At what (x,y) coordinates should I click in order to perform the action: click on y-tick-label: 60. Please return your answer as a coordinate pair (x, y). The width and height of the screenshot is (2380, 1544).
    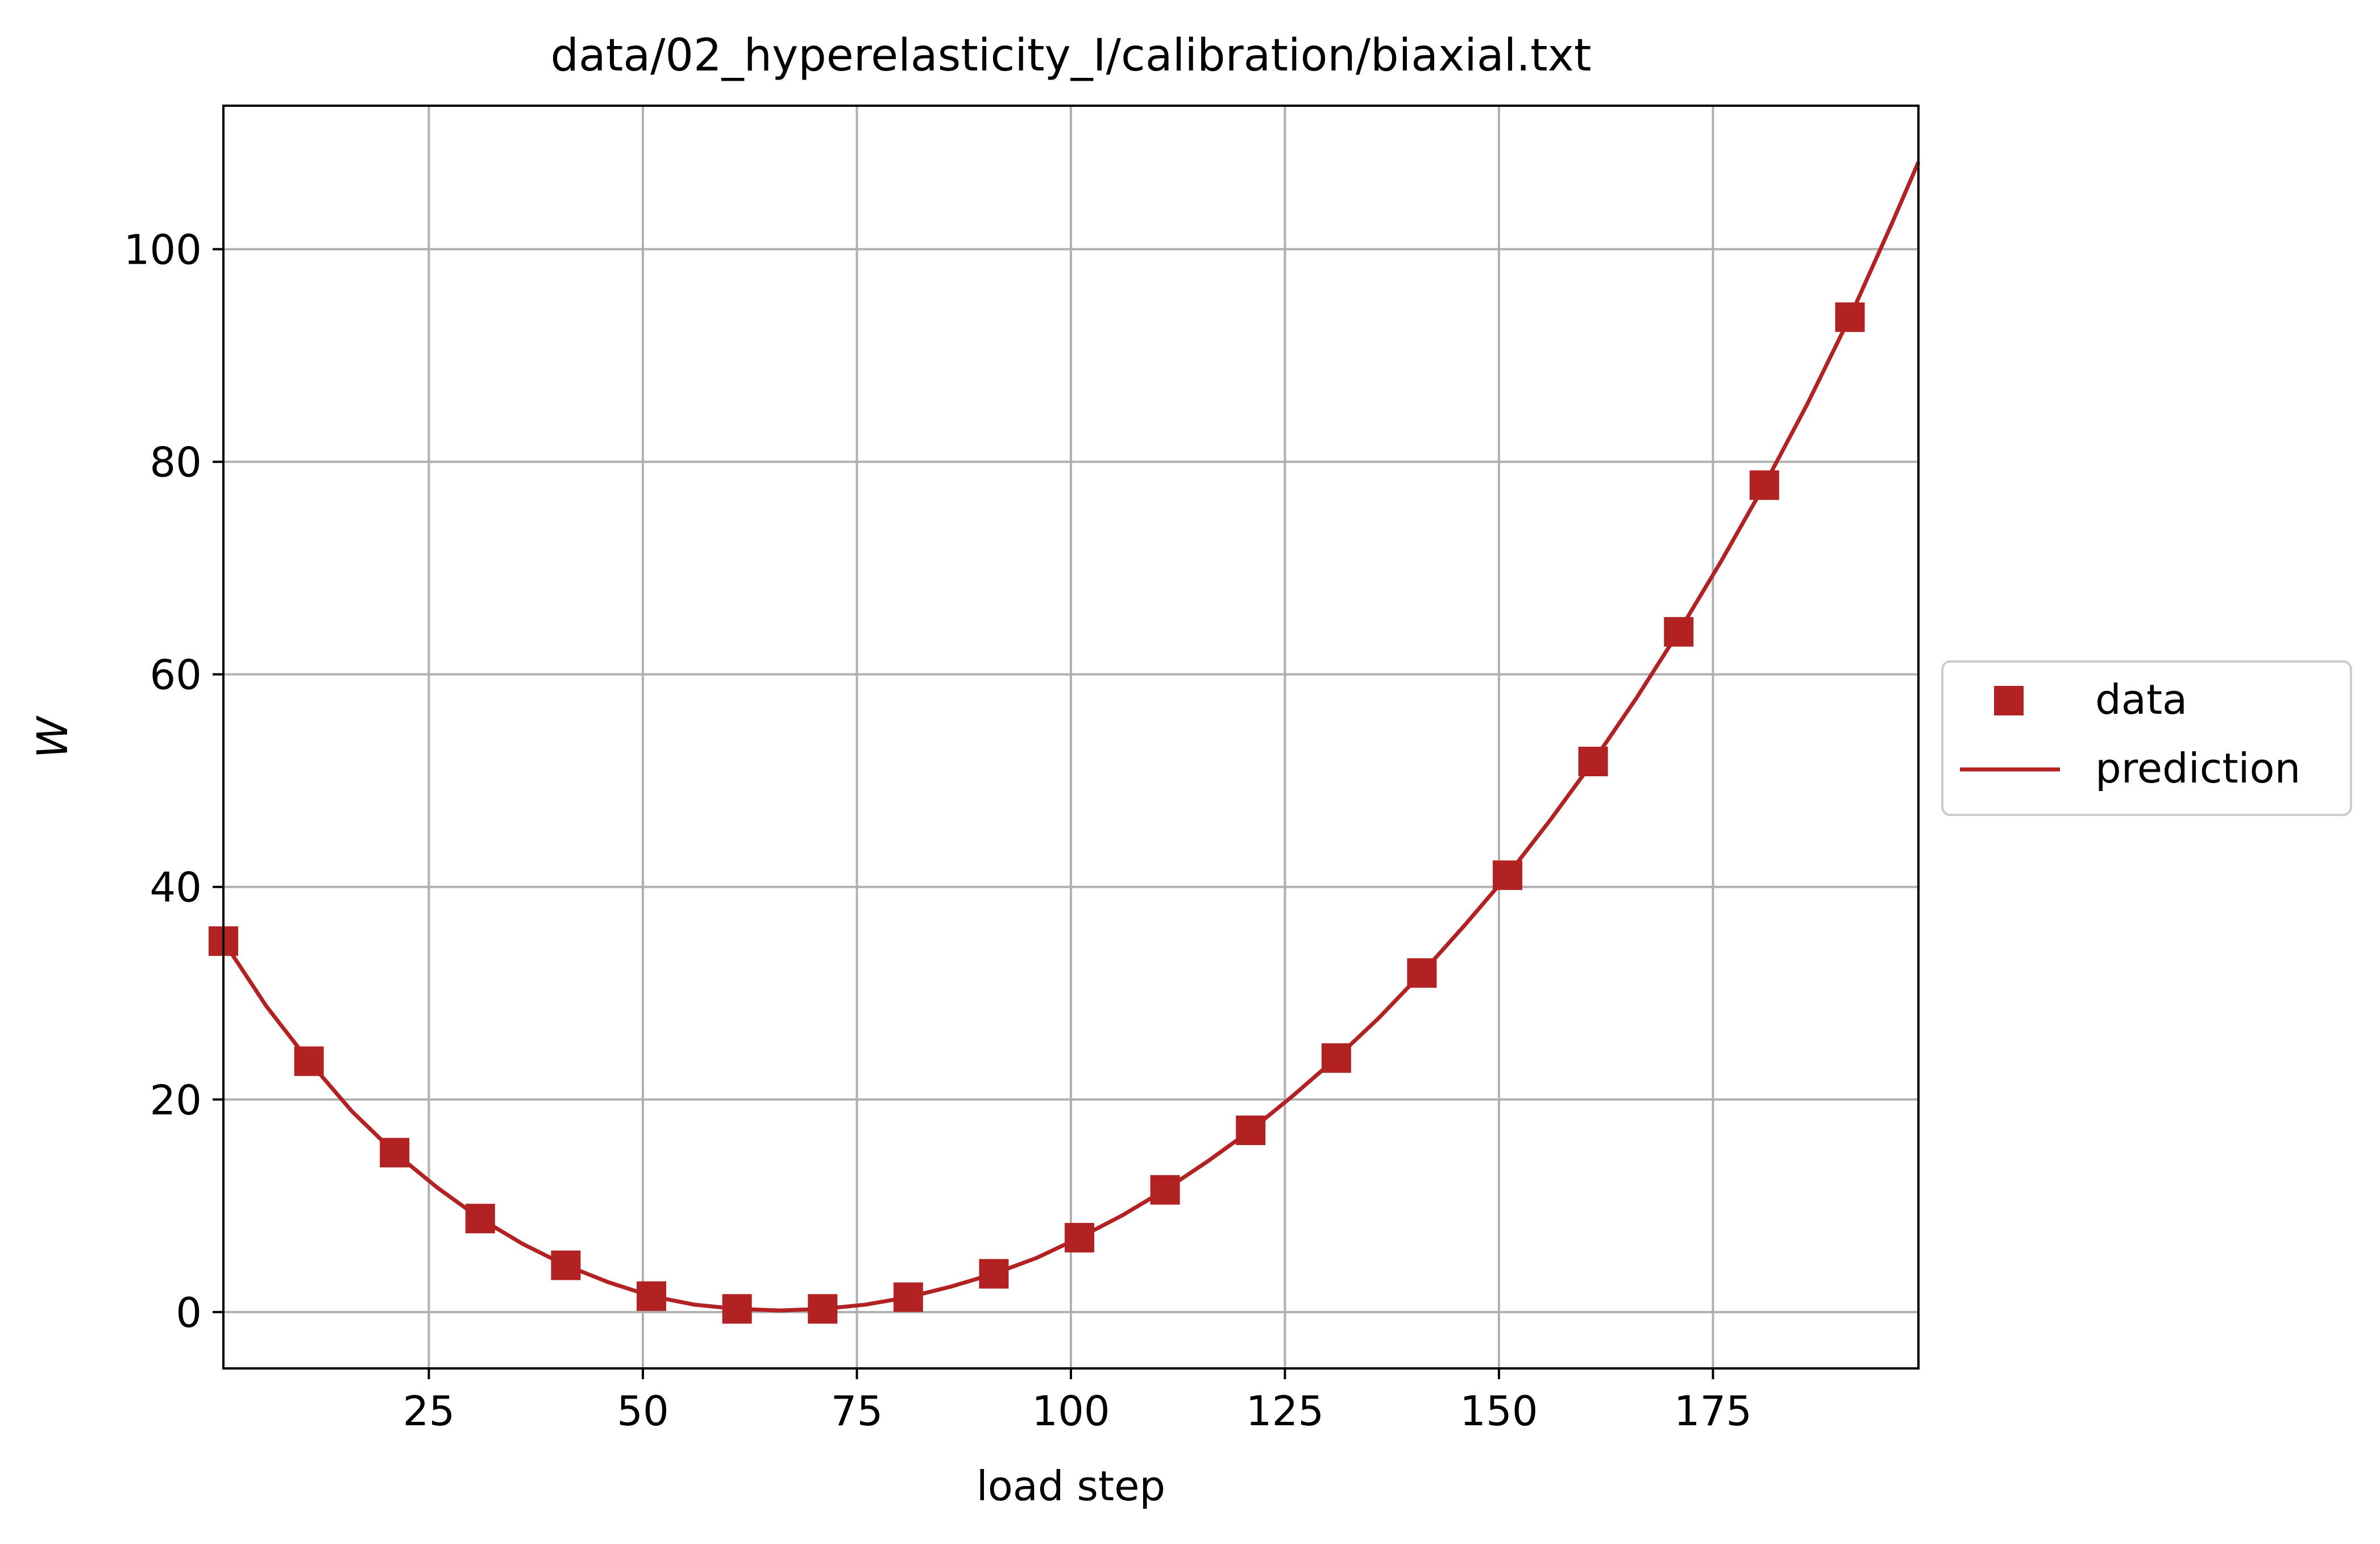
    Looking at the image, I should click on (175, 675).